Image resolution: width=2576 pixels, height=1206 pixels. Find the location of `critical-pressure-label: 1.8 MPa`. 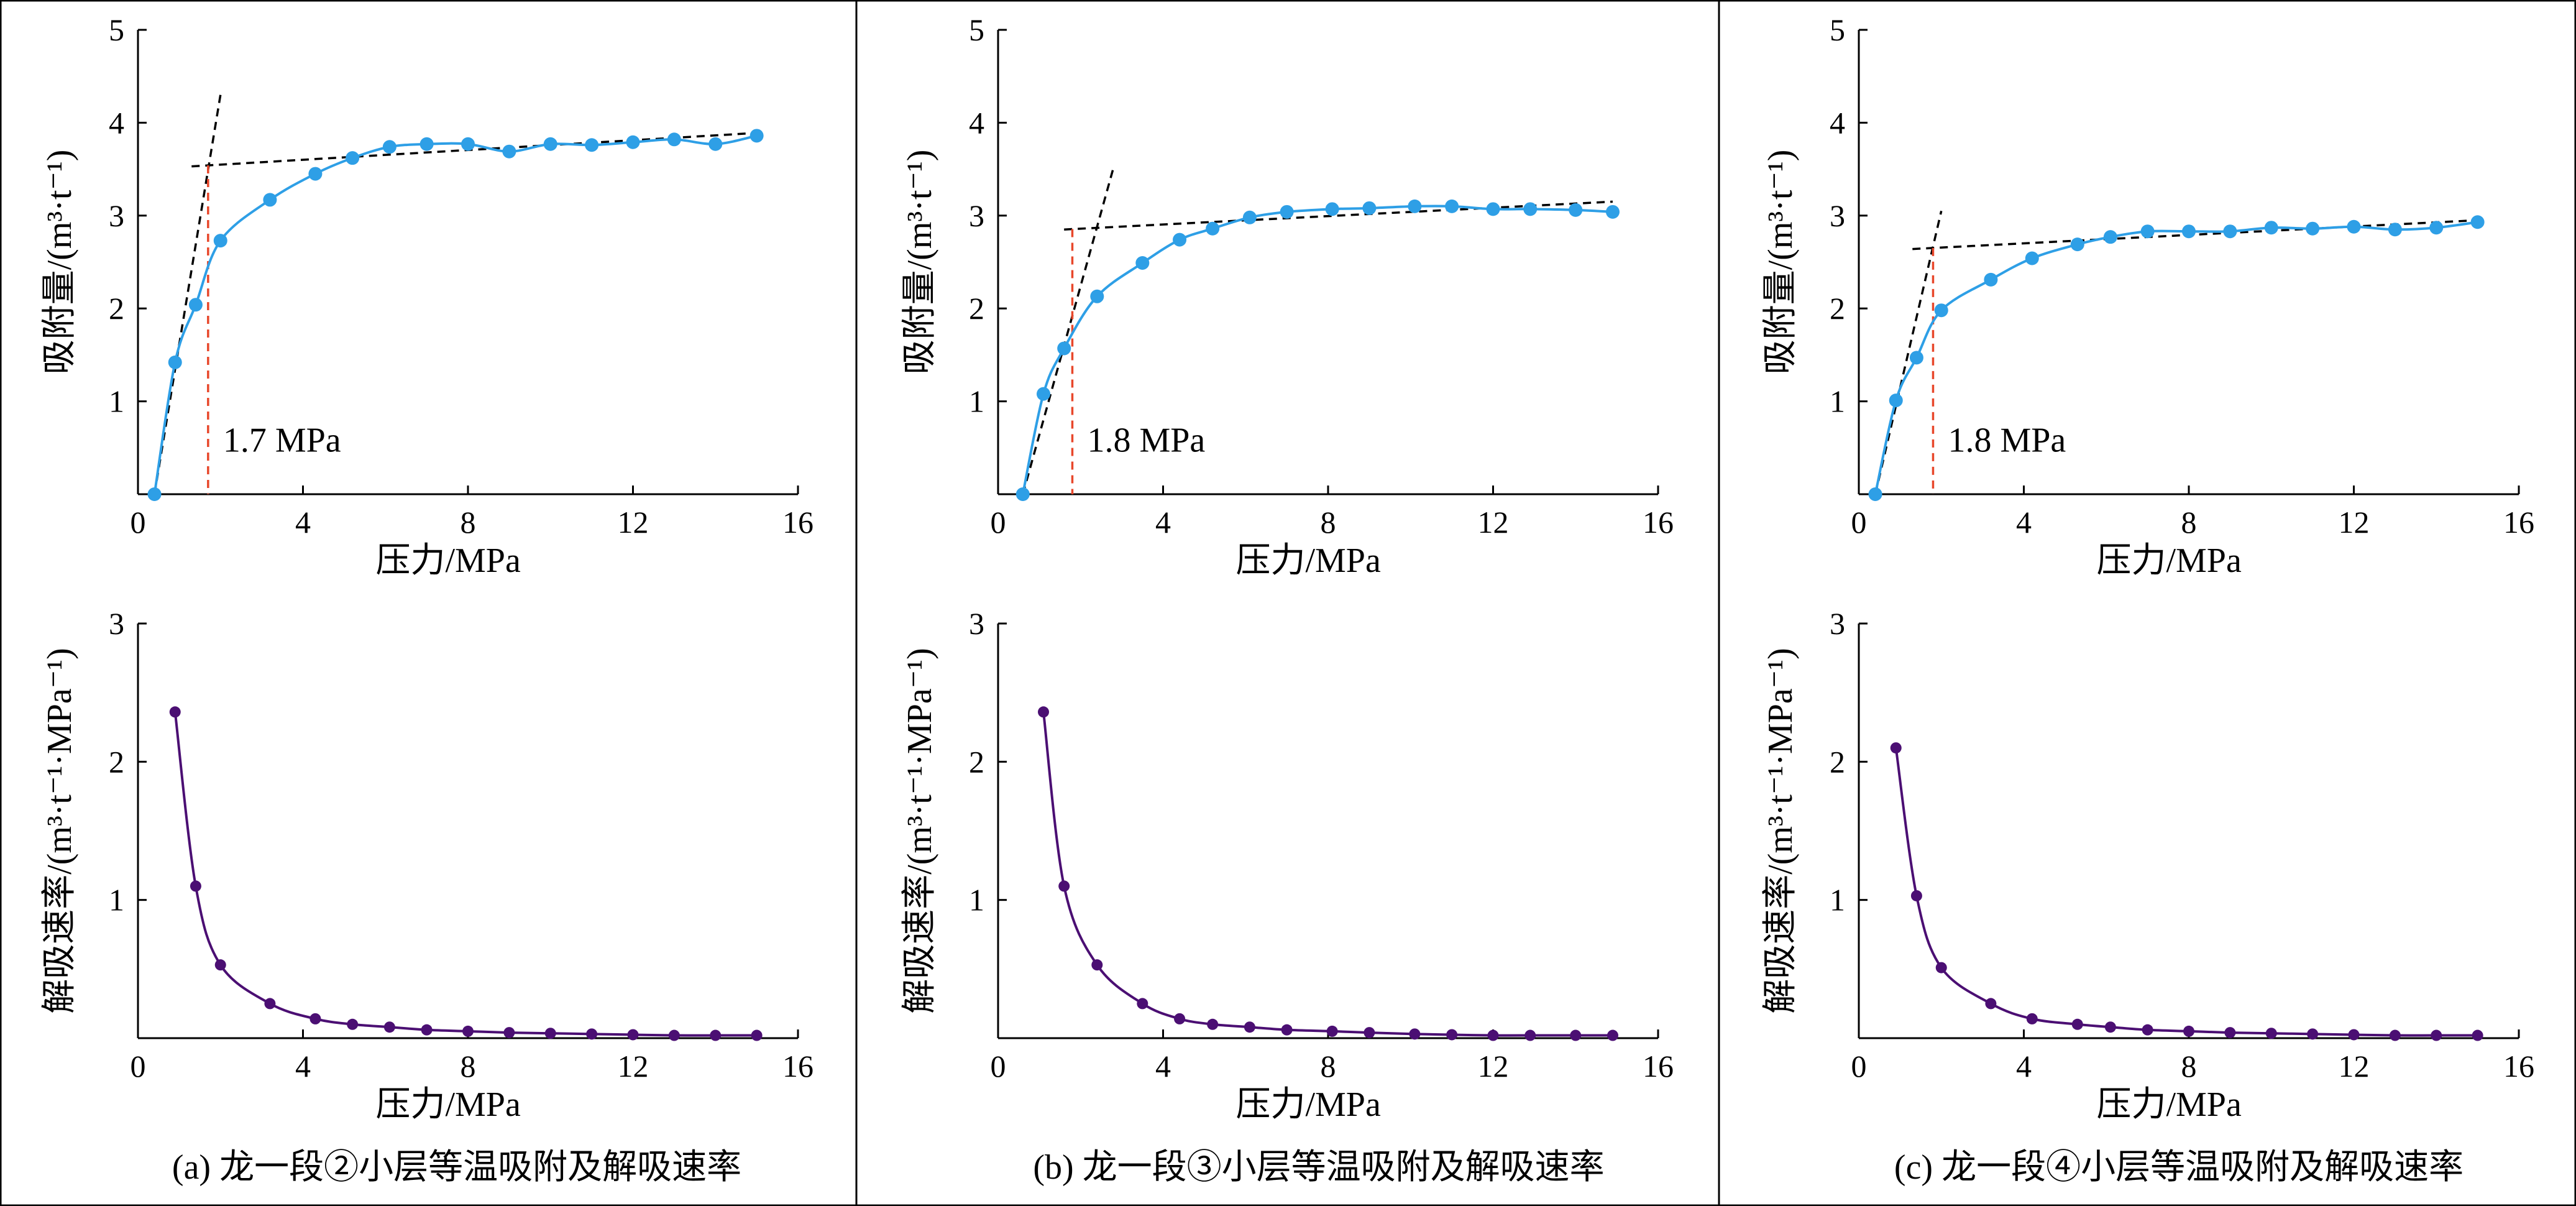

critical-pressure-label: 1.8 MPa is located at coordinates (2007, 440).